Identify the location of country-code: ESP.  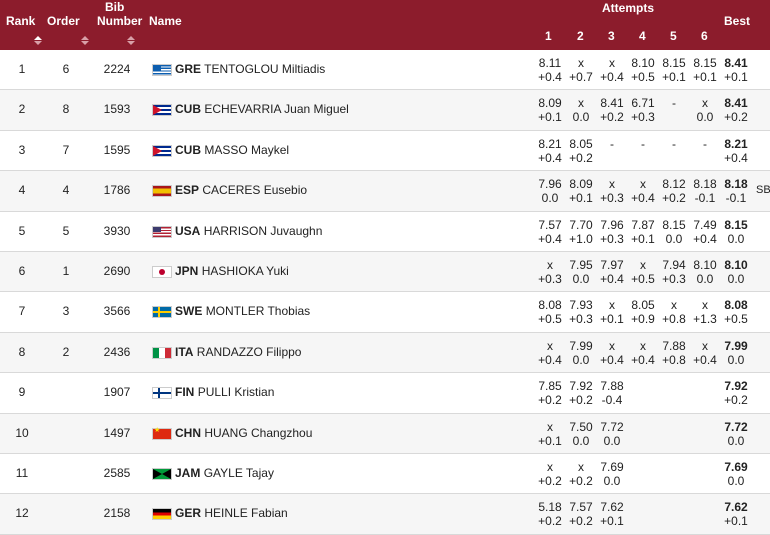
(187, 190).